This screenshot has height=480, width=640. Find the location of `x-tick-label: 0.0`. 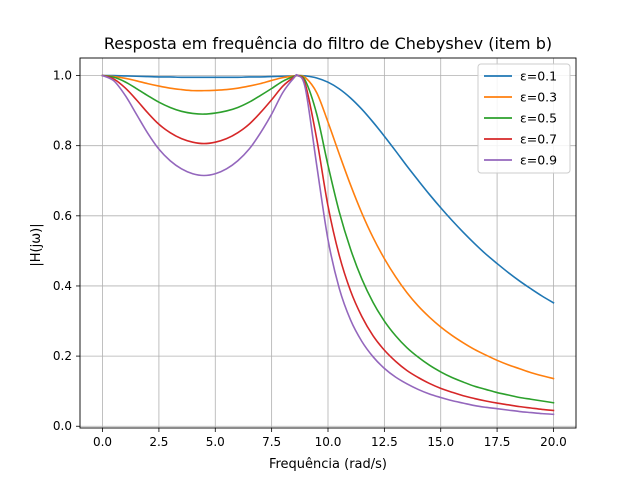

x-tick-label: 0.0 is located at coordinates (102, 442).